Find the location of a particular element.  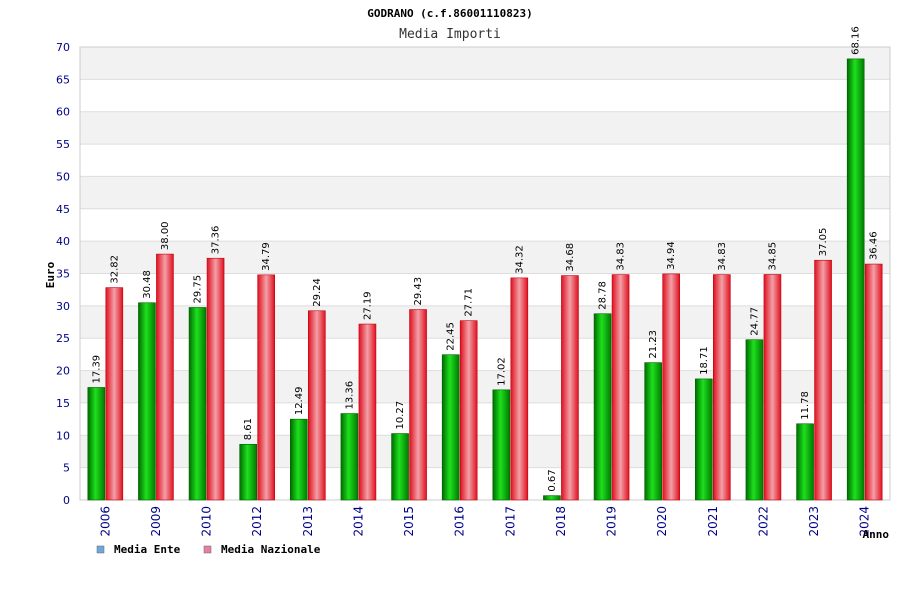

data-label-media-nazionale-2024: 36.46 is located at coordinates (874, 245).